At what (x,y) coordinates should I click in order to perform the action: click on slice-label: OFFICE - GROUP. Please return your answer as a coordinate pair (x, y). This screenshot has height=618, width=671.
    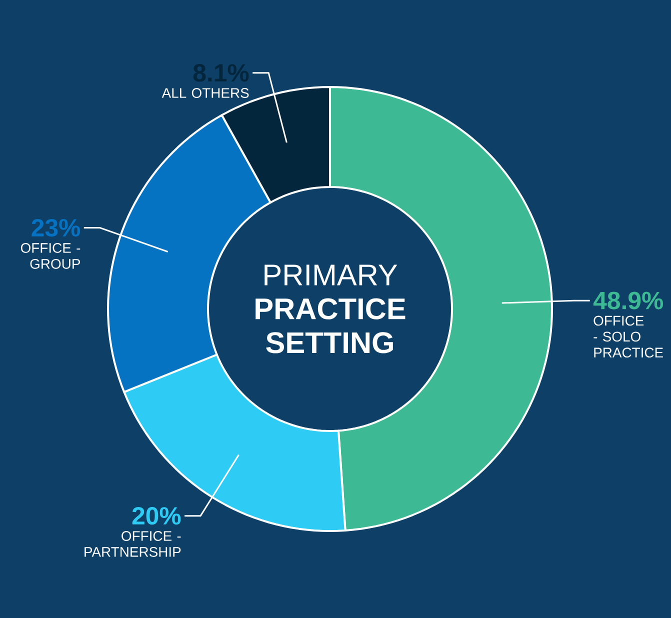
    Looking at the image, I should click on (50, 256).